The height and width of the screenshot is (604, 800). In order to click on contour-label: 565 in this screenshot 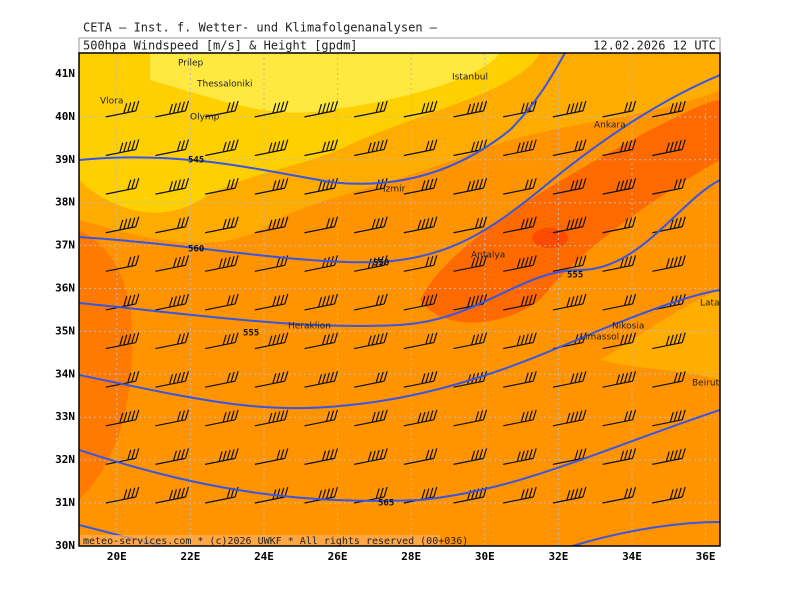, I will do `click(386, 504)`.